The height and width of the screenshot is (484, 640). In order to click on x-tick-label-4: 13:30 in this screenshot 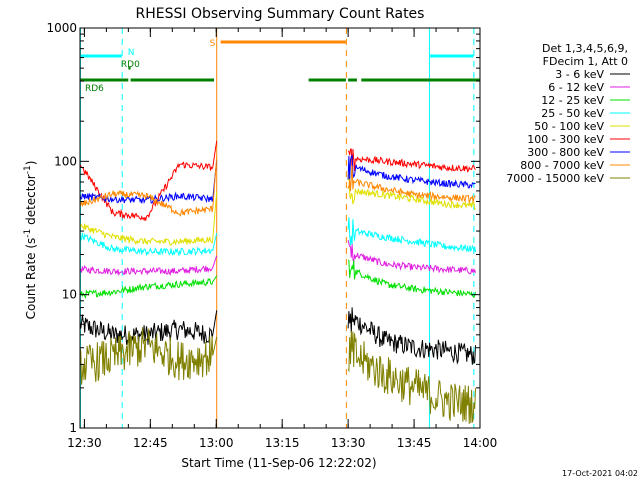, I will do `click(348, 443)`.